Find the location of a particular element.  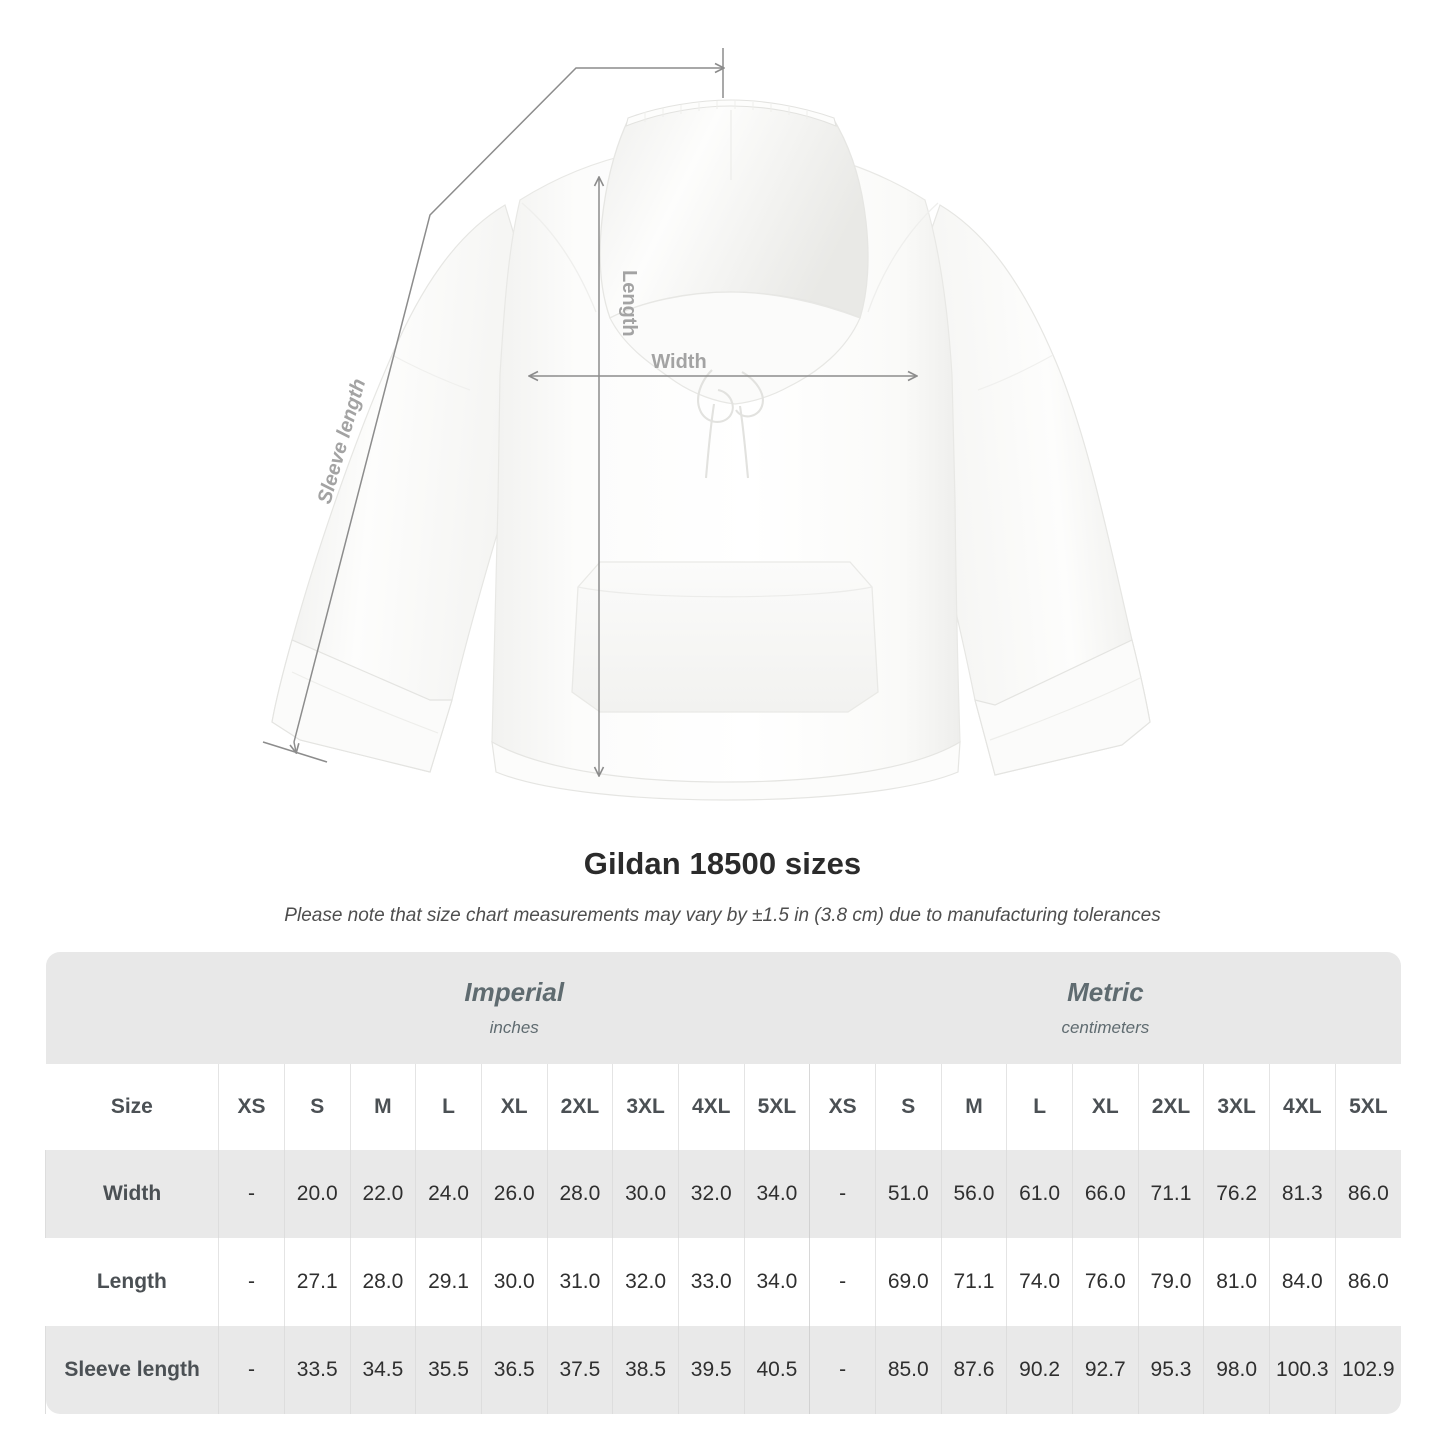

unit-sub-metric: centimeters is located at coordinates (1105, 1028).